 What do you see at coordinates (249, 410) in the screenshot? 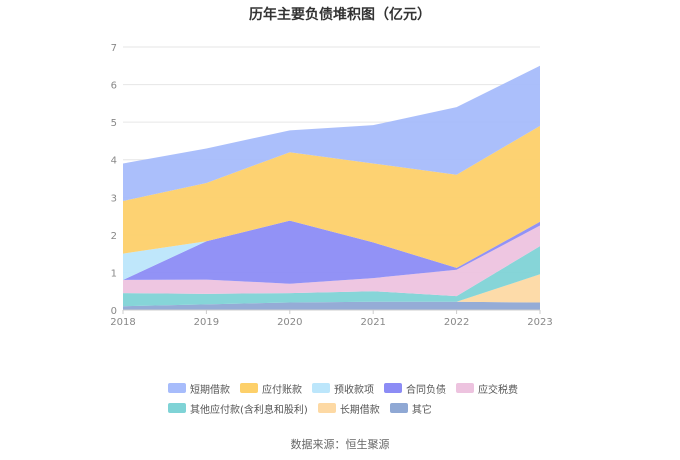
I see `legend-label: 其他应付款(含利息和股利)` at bounding box center [249, 410].